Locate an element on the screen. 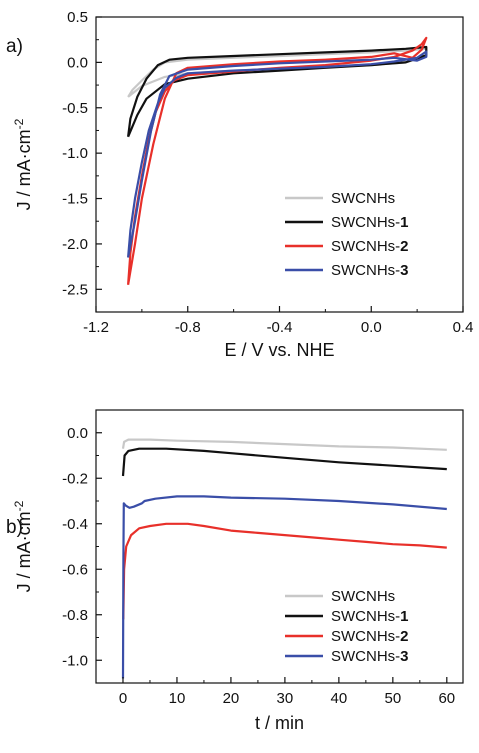 The image size is (479, 753). x-tick-label: 60 is located at coordinates (446, 698).